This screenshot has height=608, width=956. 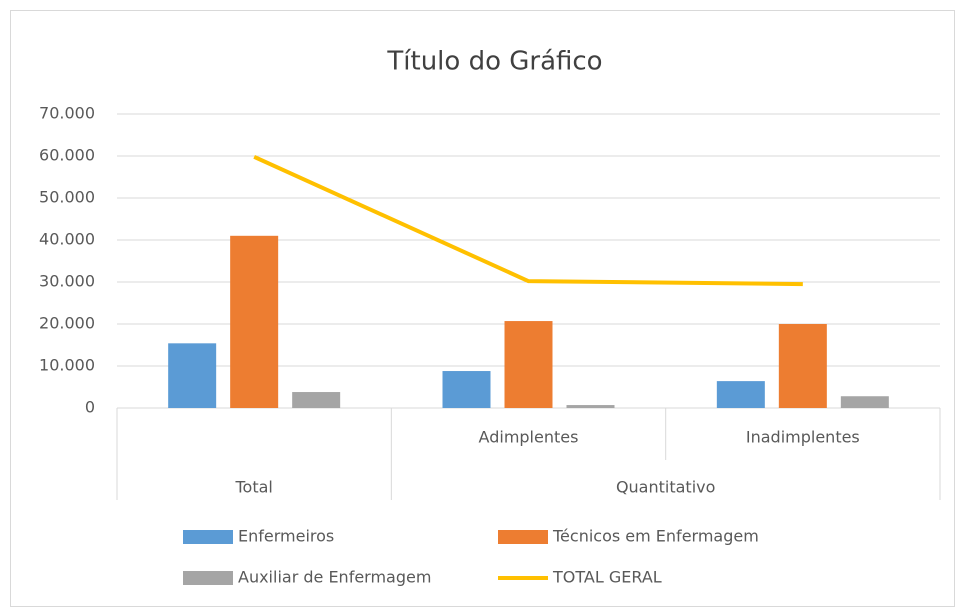 What do you see at coordinates (67, 113) in the screenshot?
I see `y-tick-label: 70.000` at bounding box center [67, 113].